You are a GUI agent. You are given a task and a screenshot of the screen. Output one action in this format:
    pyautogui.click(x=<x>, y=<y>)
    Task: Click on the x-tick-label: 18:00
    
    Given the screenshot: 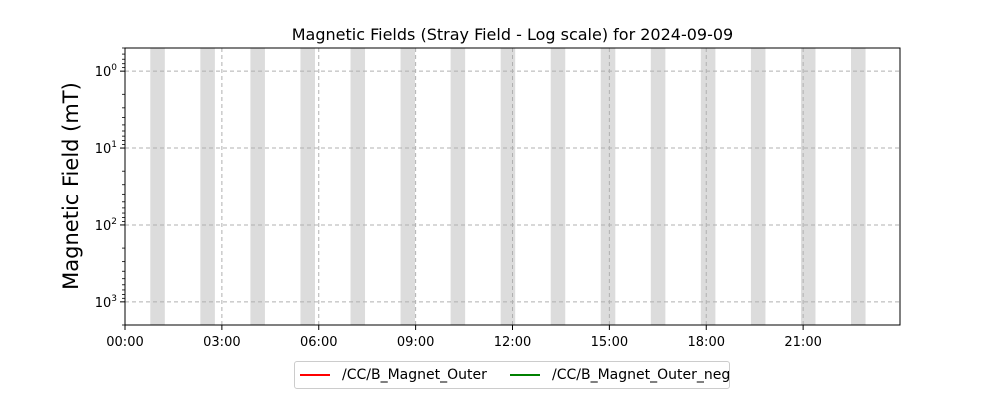 What is the action you would take?
    pyautogui.click(x=706, y=342)
    